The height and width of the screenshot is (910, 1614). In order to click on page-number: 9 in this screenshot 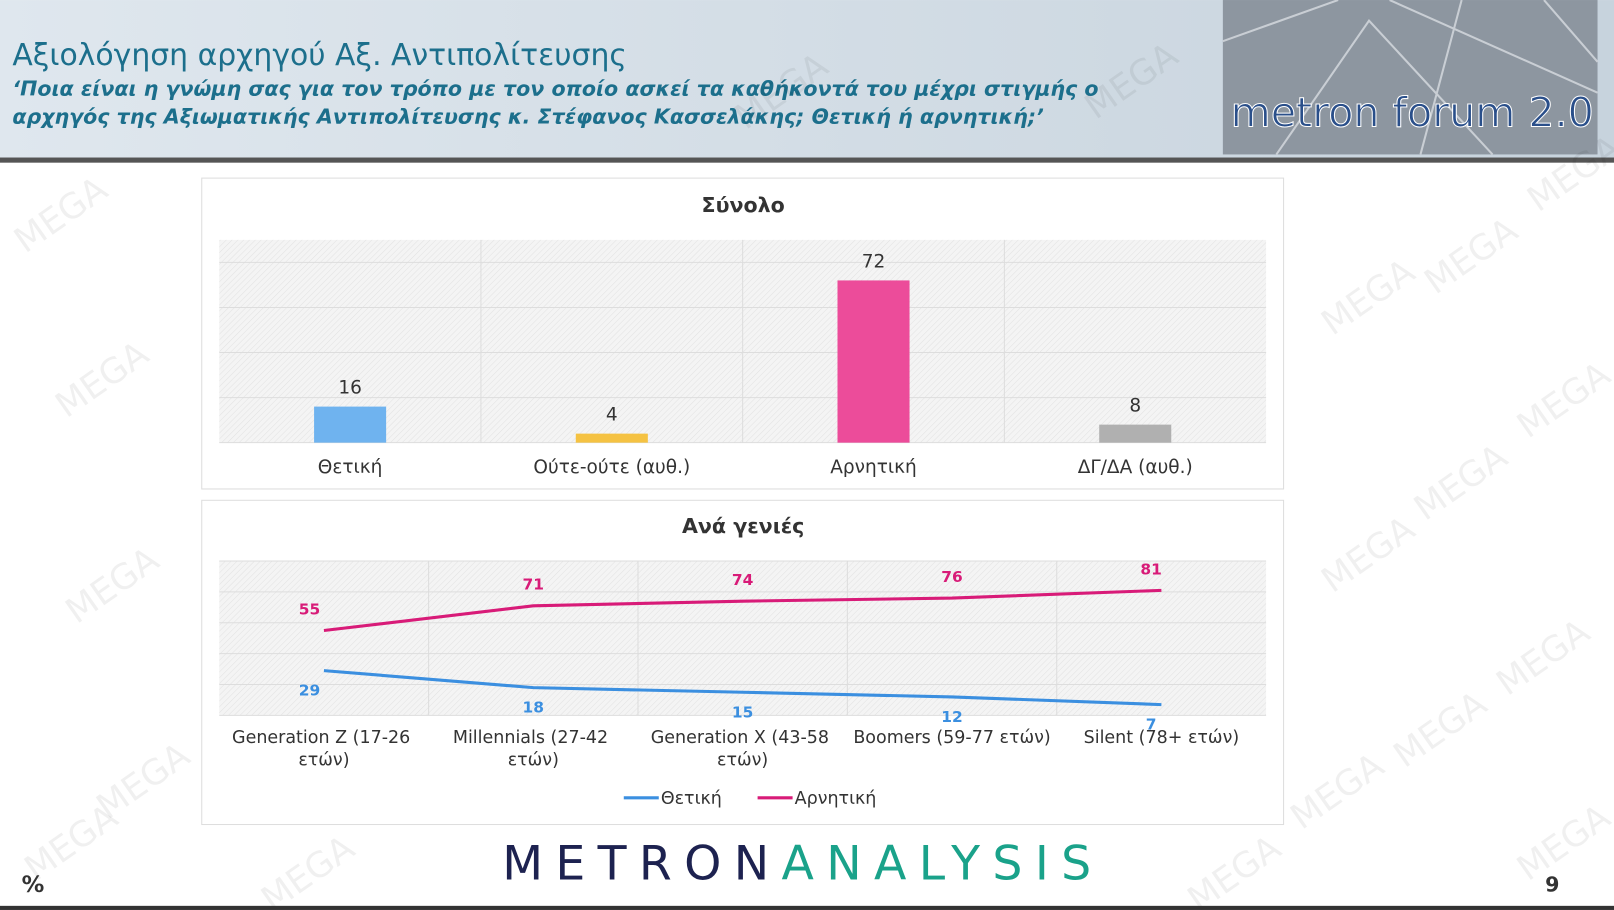, I will do `click(1552, 884)`.